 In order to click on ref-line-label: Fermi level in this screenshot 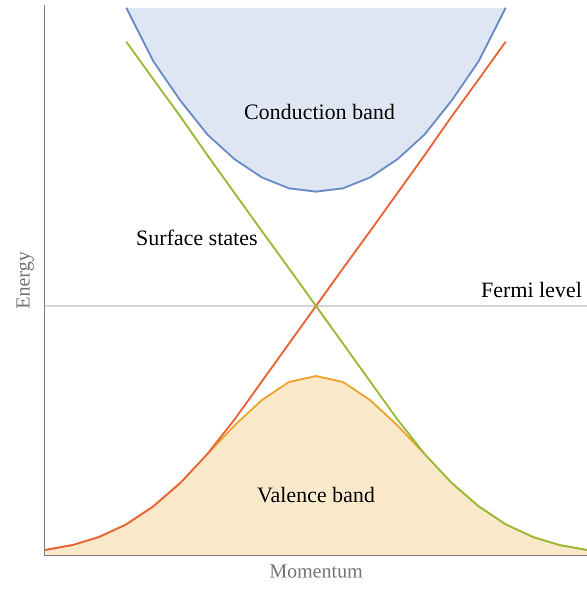, I will do `click(531, 289)`.